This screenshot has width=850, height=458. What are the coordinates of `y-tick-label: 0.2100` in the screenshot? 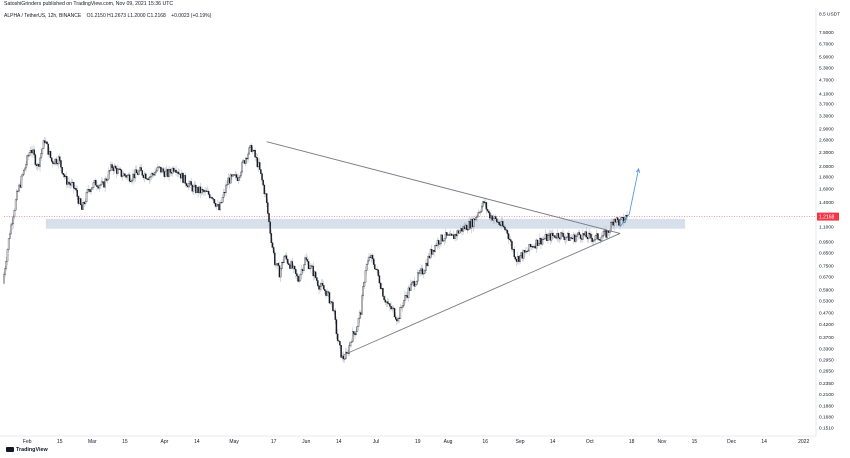 It's located at (826, 395).